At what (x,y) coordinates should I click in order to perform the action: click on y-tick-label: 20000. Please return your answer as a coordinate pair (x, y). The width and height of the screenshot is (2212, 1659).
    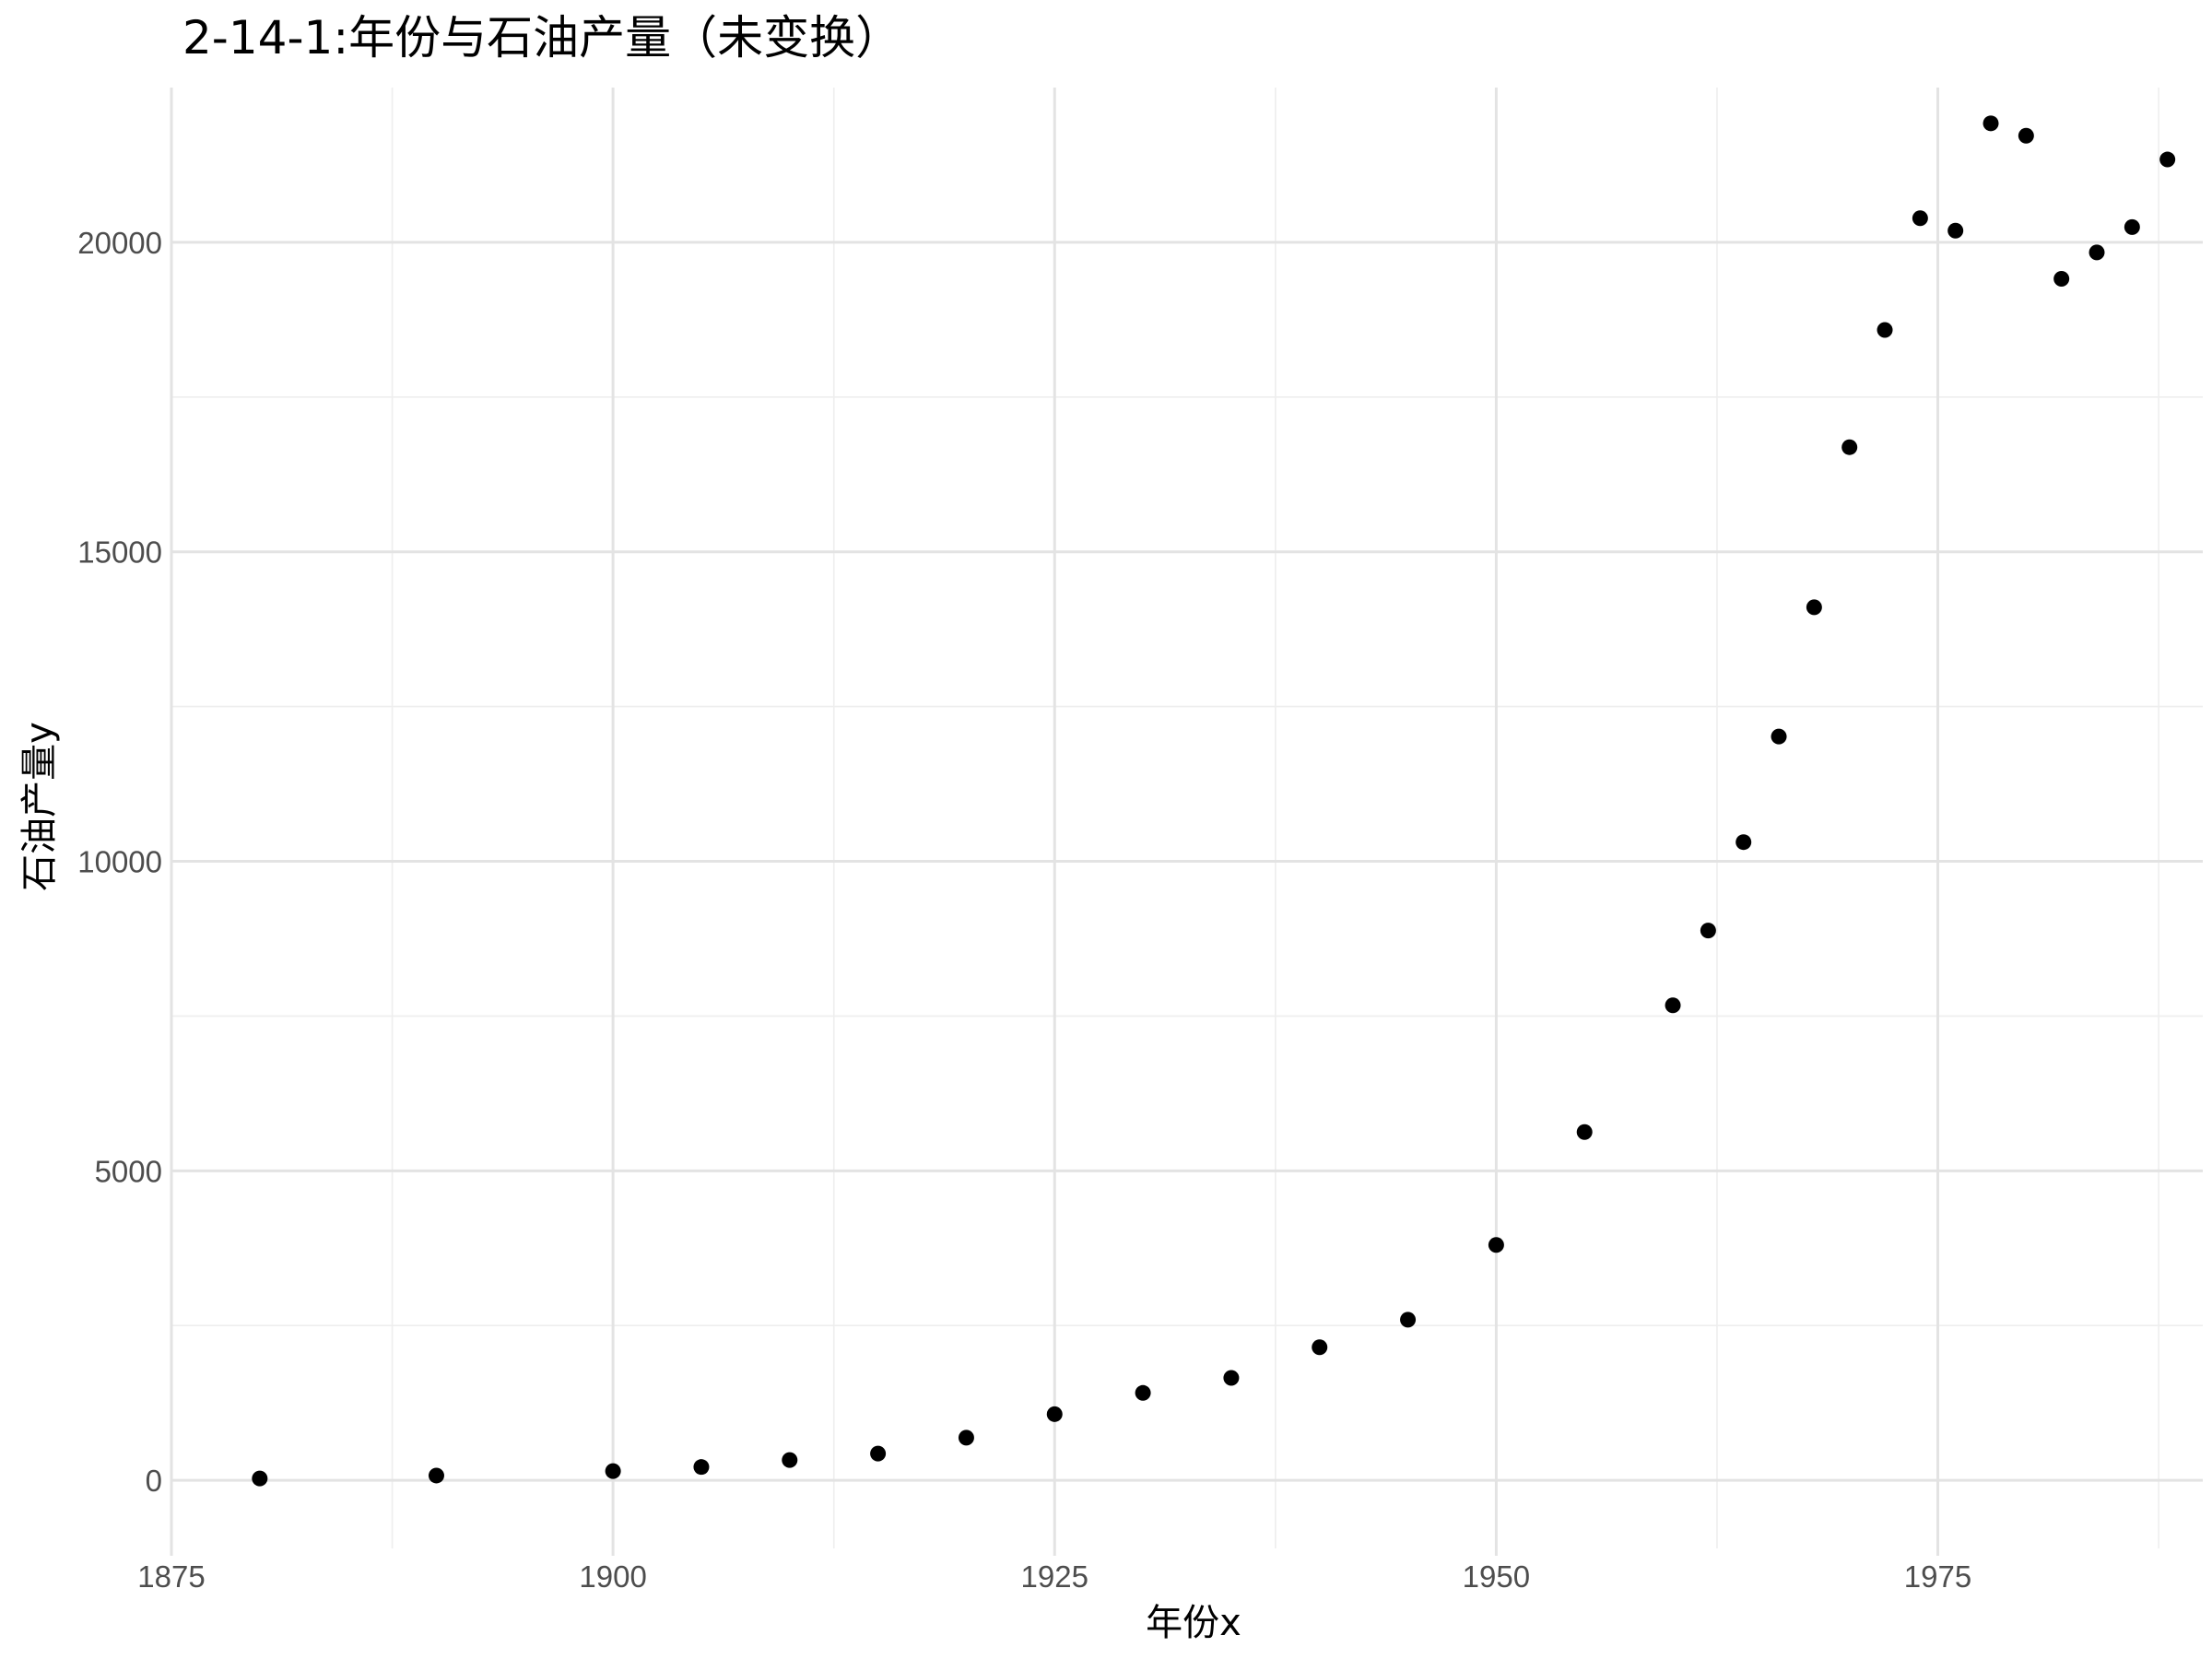
    Looking at the image, I should click on (119, 243).